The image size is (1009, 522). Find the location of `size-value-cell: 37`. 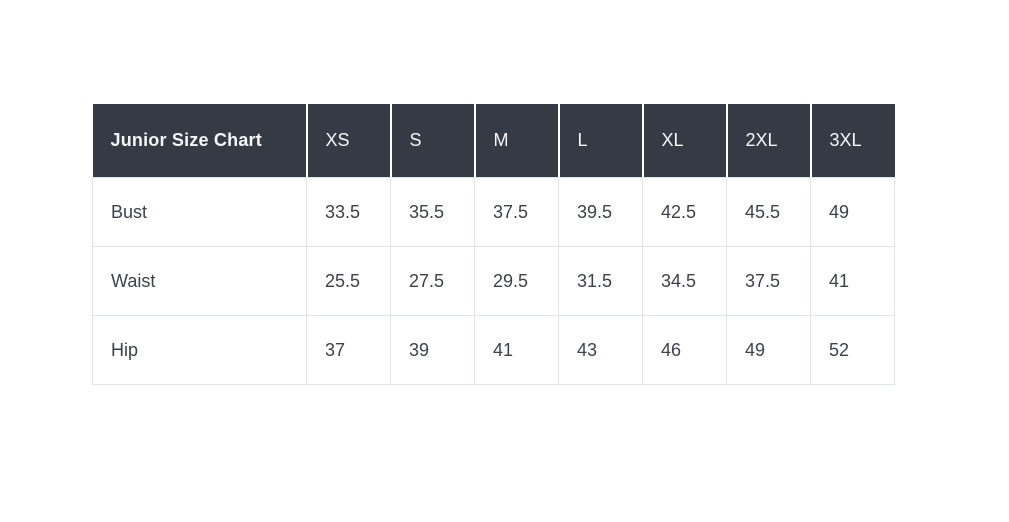

size-value-cell: 37 is located at coordinates (348, 350).